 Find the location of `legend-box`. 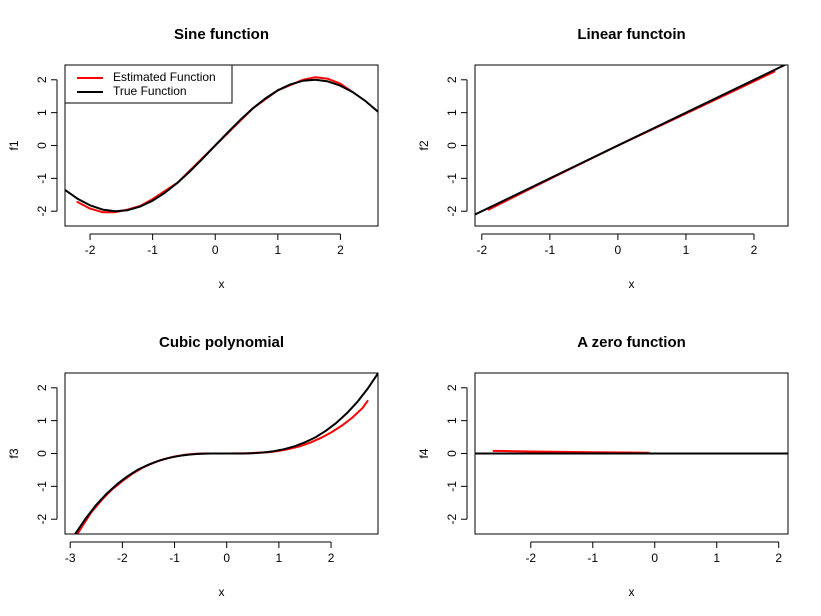

legend-box is located at coordinates (148, 84).